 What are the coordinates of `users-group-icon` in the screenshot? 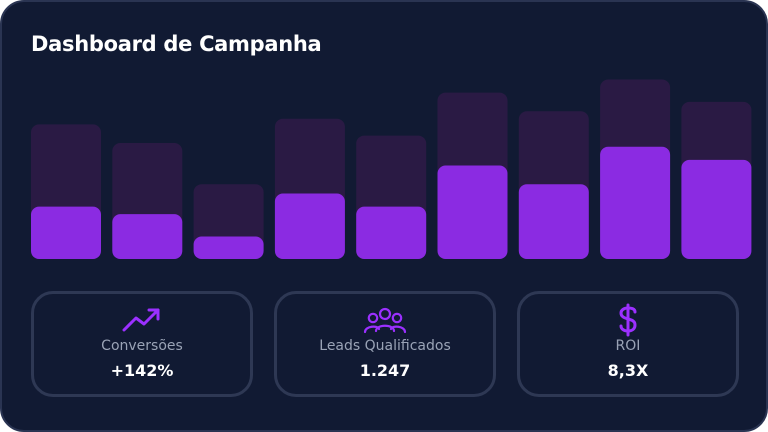 It's located at (385, 320).